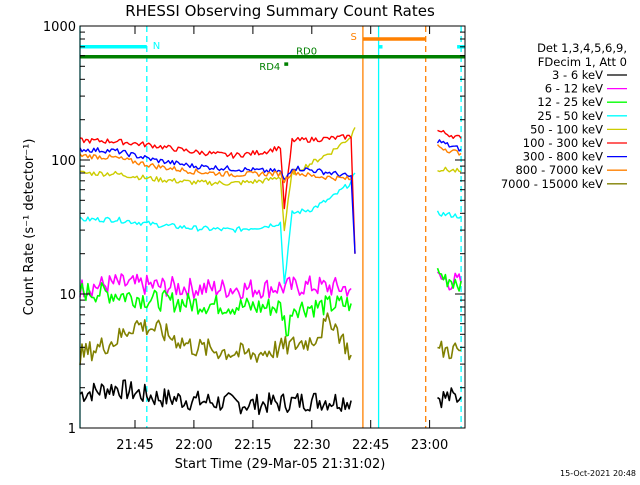 The height and width of the screenshot is (485, 640). What do you see at coordinates (156, 46) in the screenshot?
I see `flag-label-n: N` at bounding box center [156, 46].